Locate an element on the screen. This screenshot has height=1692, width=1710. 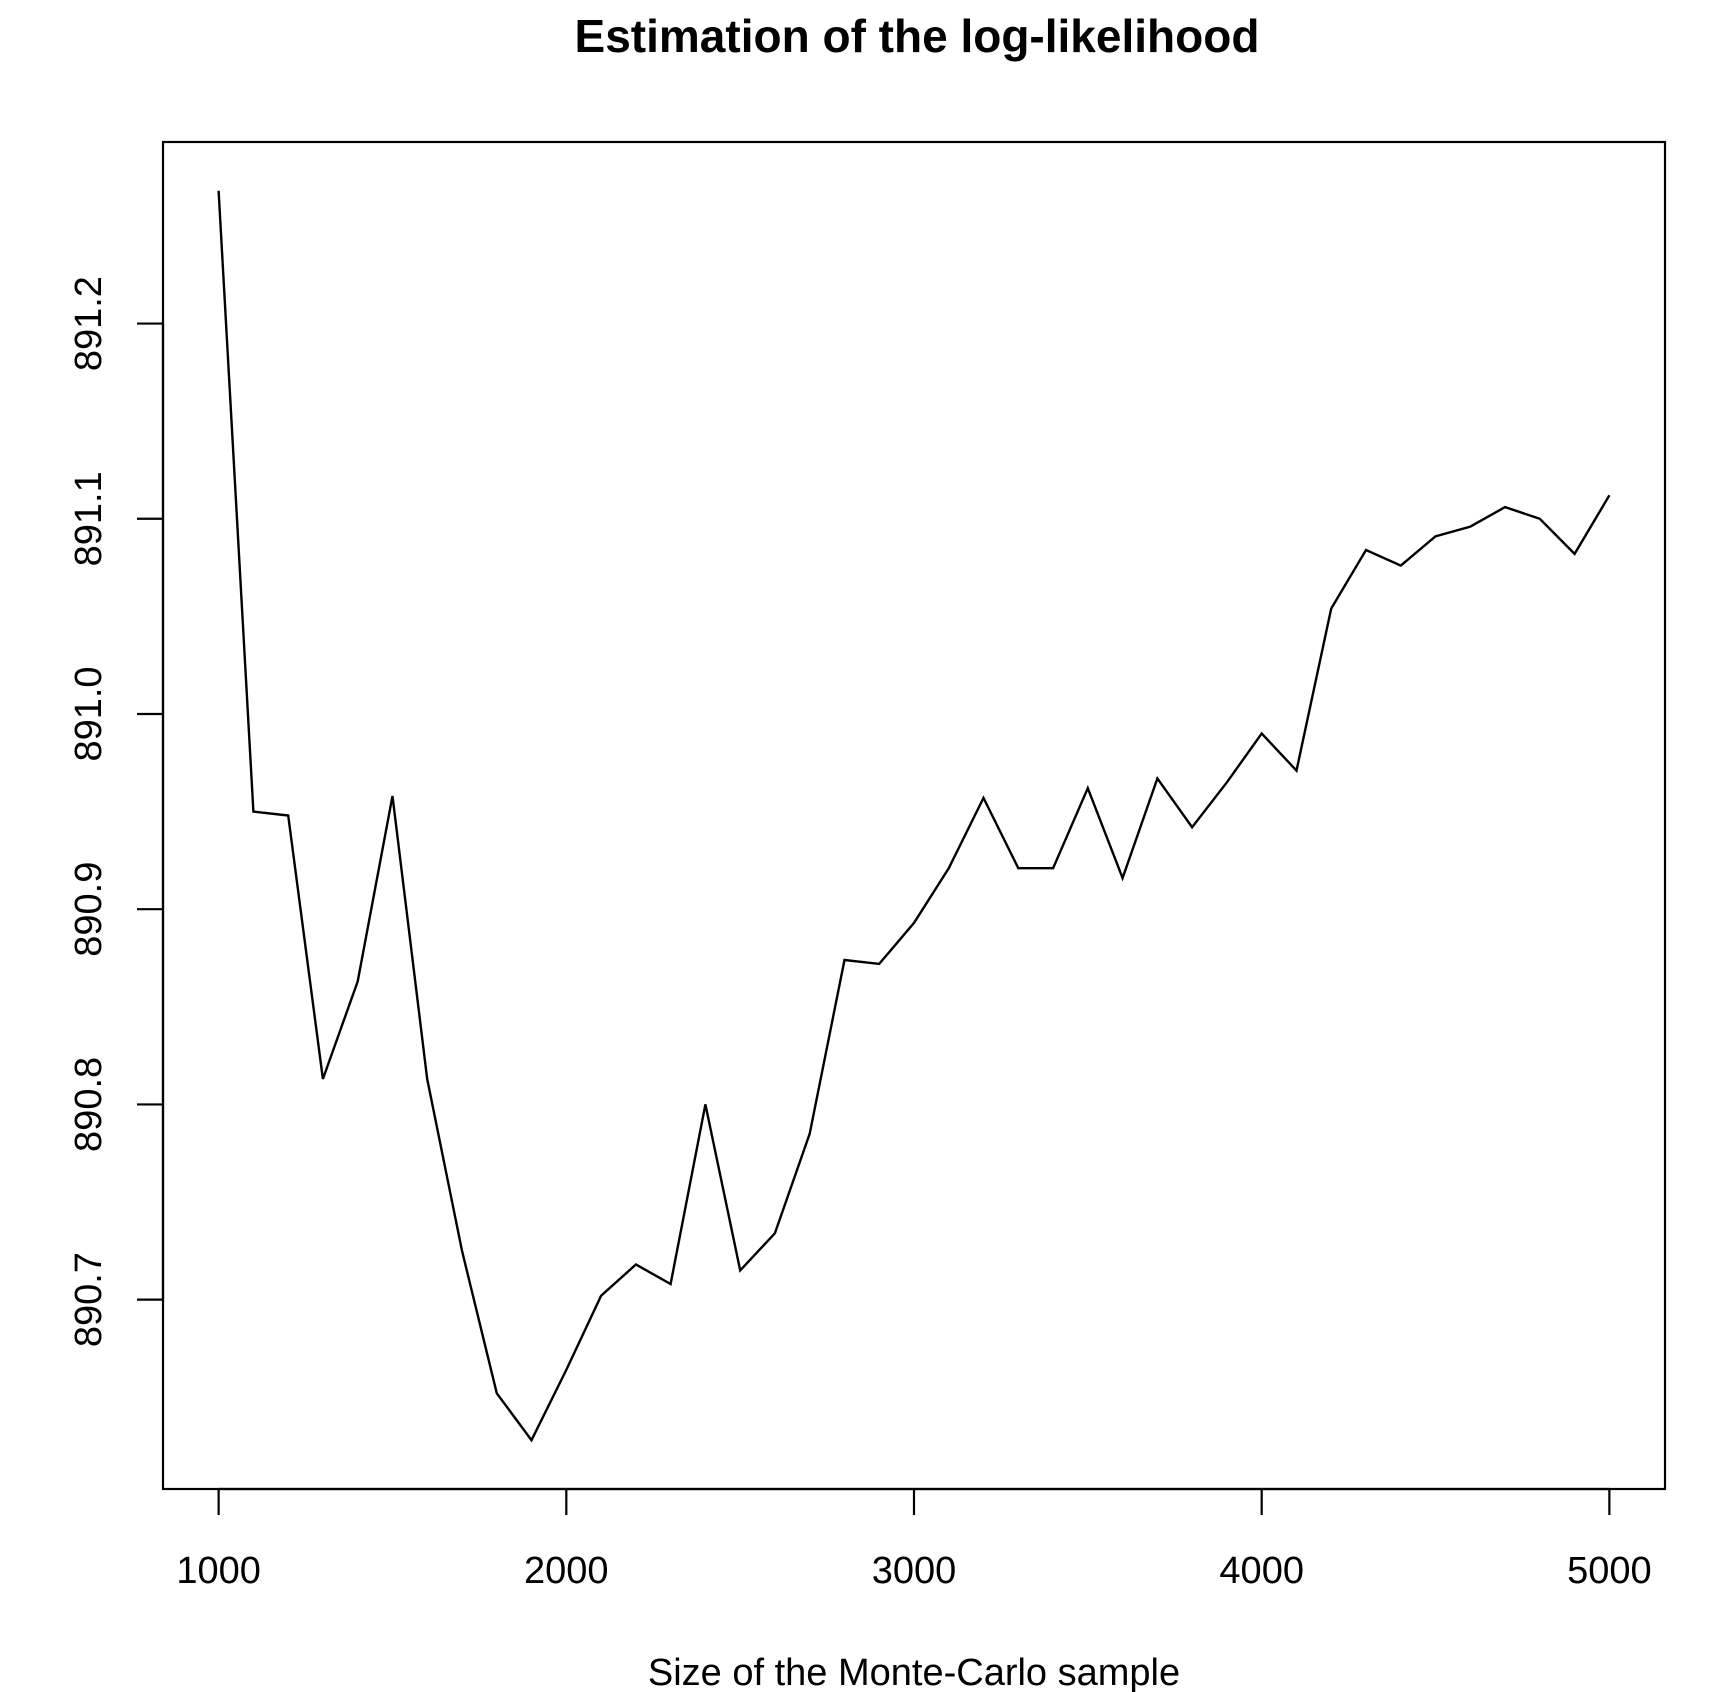
y-tick-label: 891.0 is located at coordinates (89, 713).